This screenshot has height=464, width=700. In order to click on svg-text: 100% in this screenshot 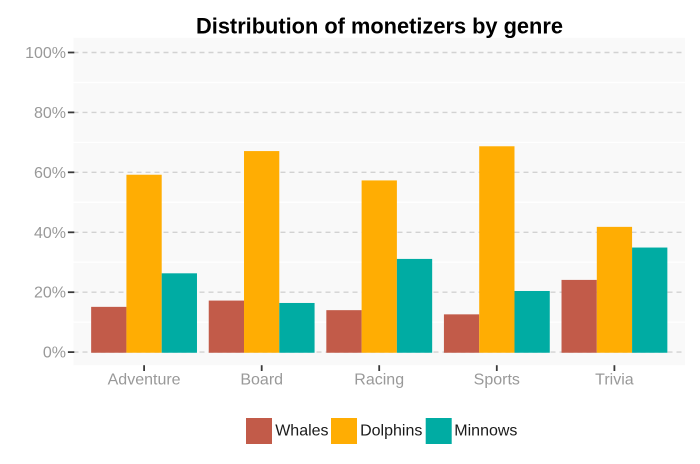, I will do `click(45, 53)`.